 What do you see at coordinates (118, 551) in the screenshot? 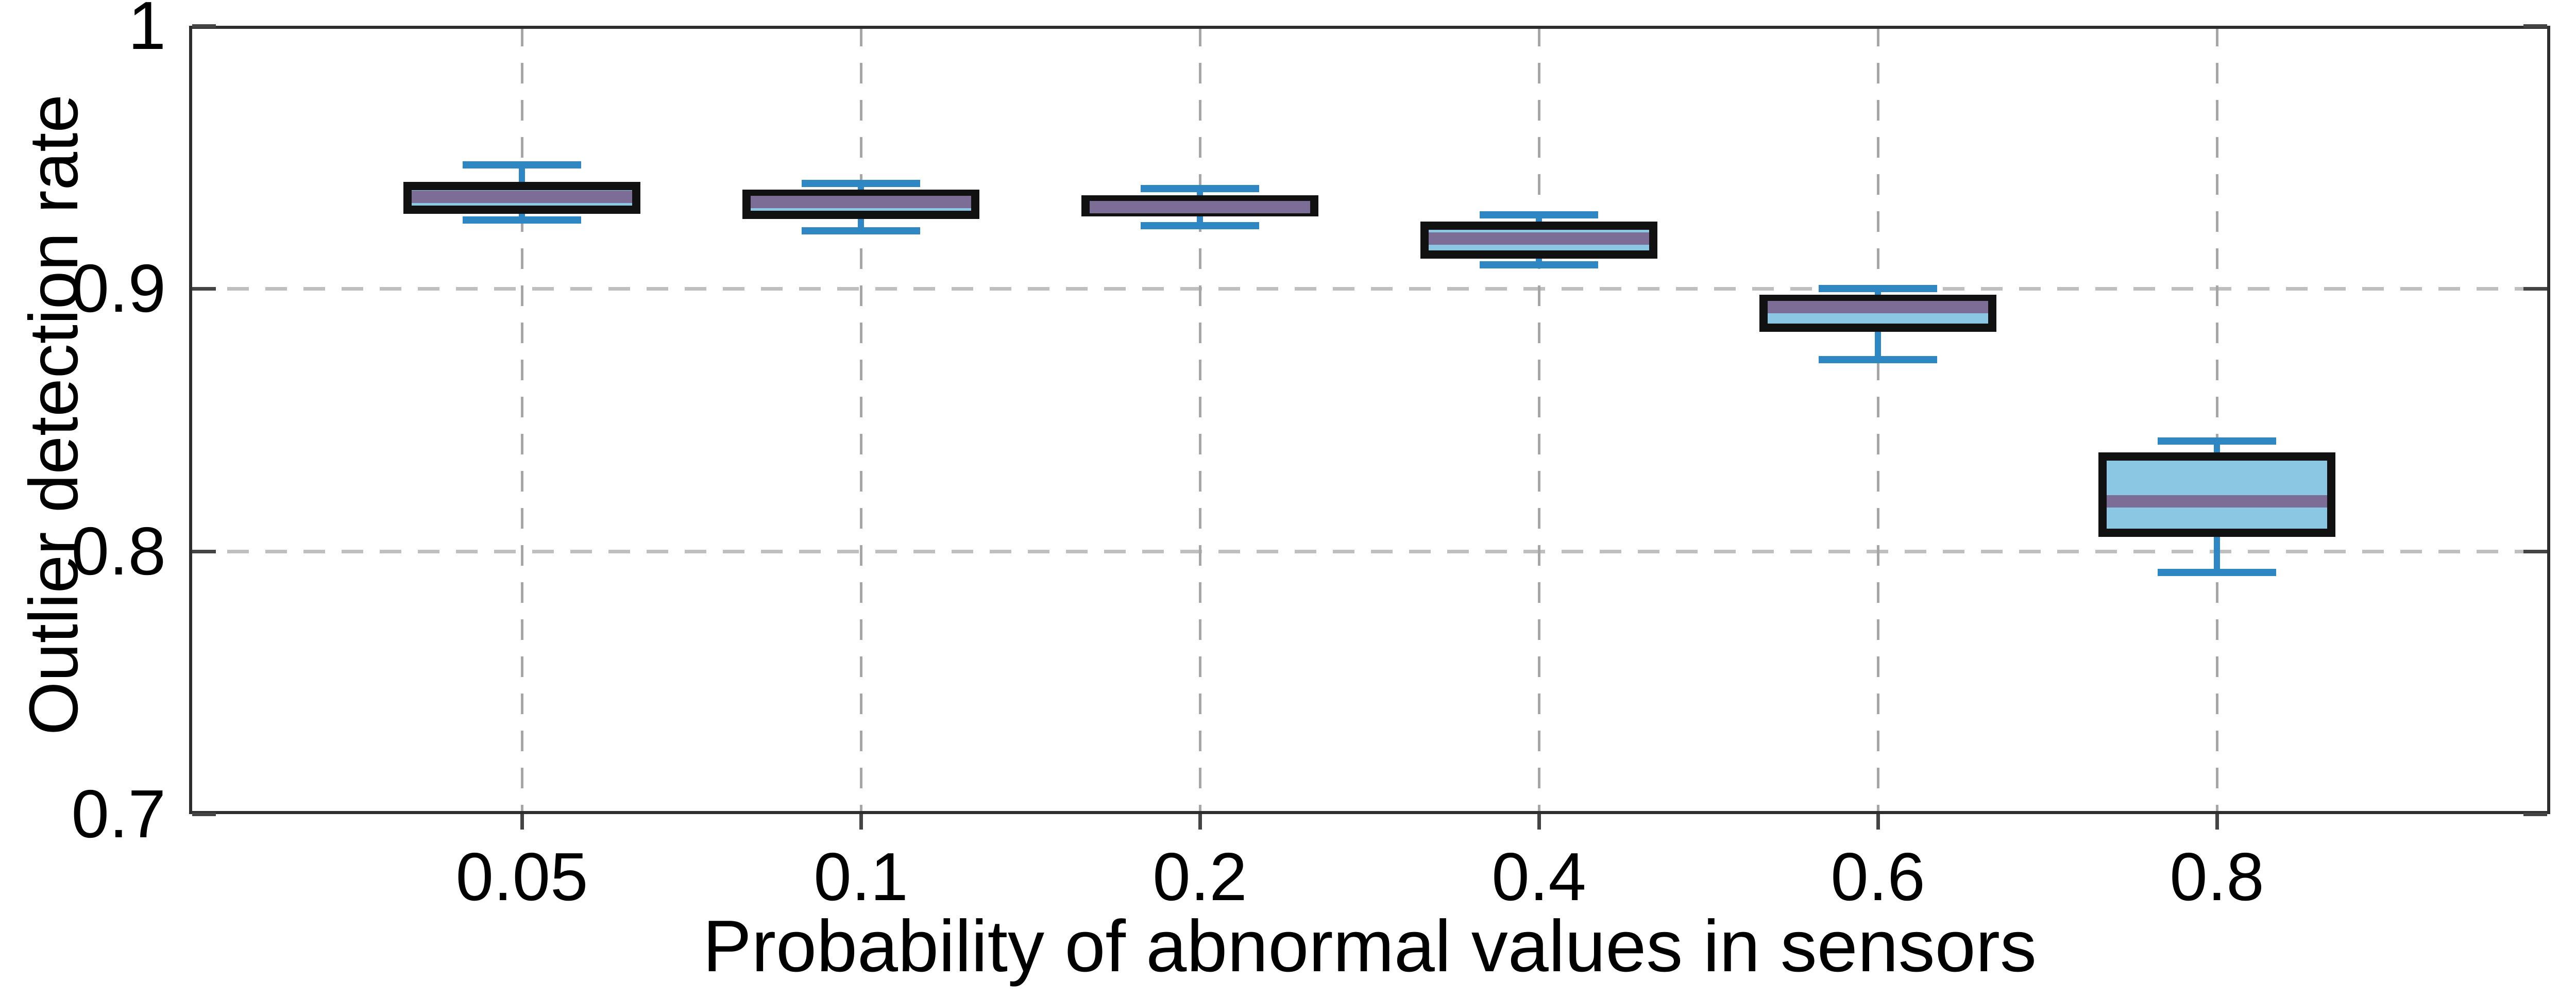
I see `y-tick-label: 0.8` at bounding box center [118, 551].